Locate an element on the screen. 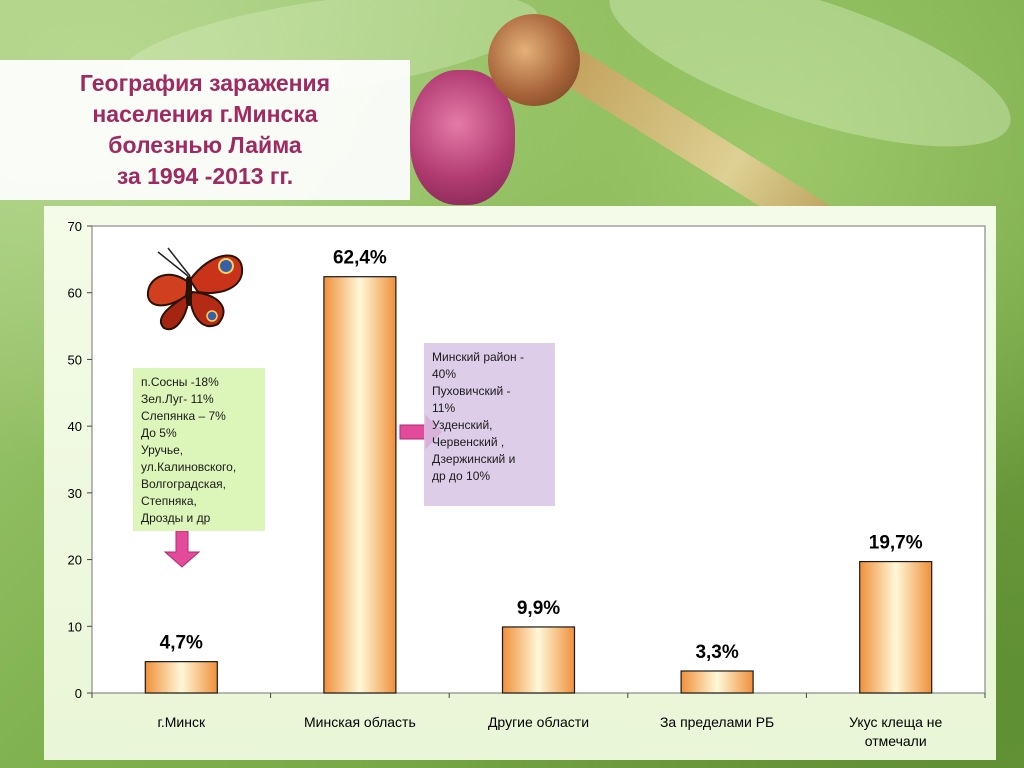  title-line: География заражения is located at coordinates (205, 83).